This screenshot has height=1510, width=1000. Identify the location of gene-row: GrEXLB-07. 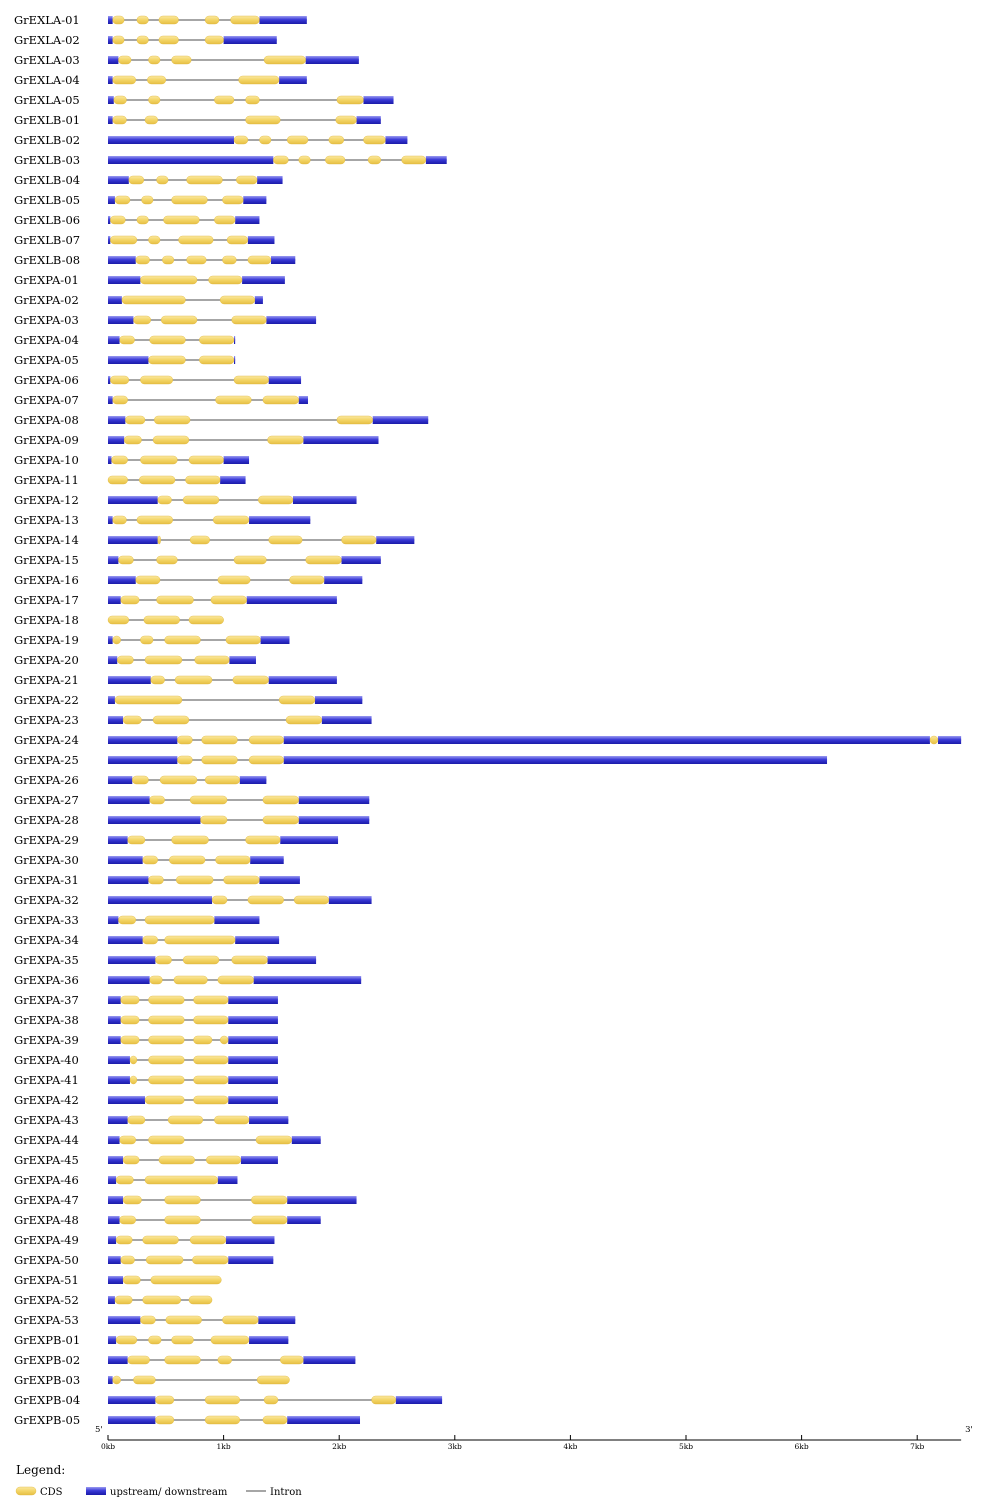
(144, 240).